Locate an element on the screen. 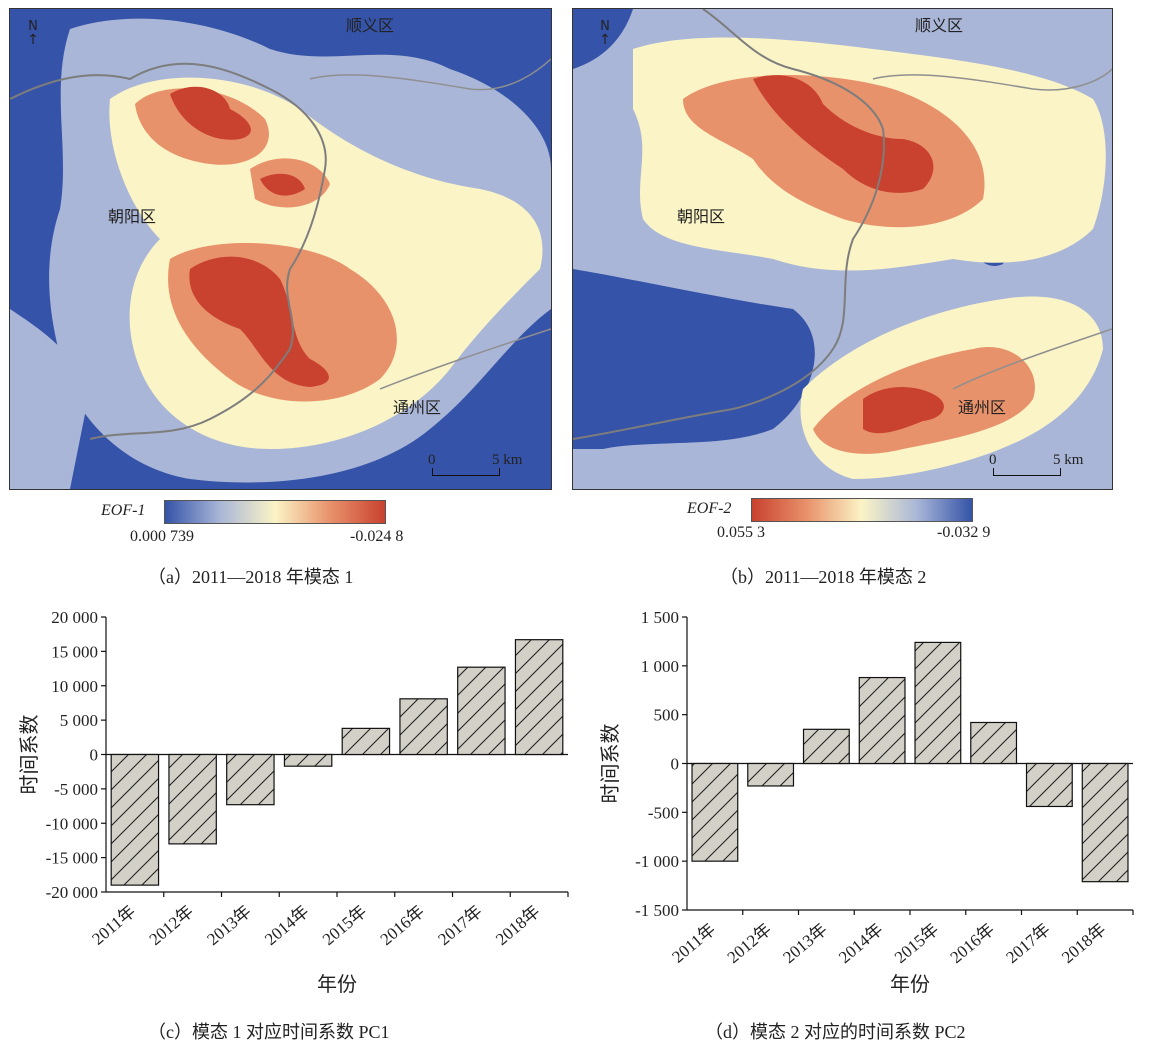 The height and width of the screenshot is (1058, 1156). caption-c: （c）模态 1 对应时间系数 PC1 is located at coordinates (269, 1032).